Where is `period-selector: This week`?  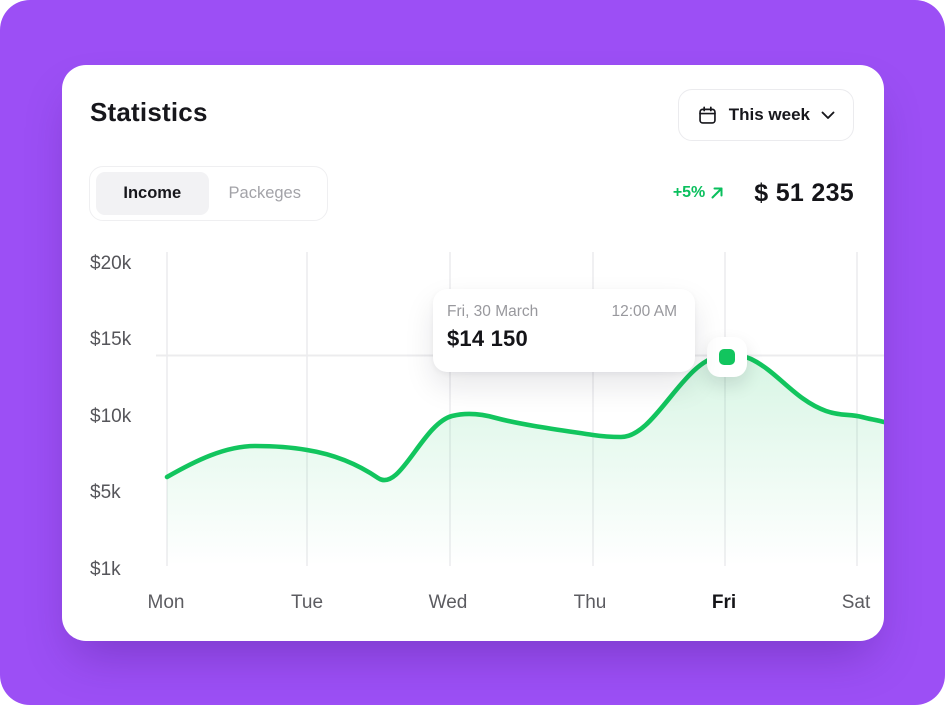 period-selector: This week is located at coordinates (765, 115).